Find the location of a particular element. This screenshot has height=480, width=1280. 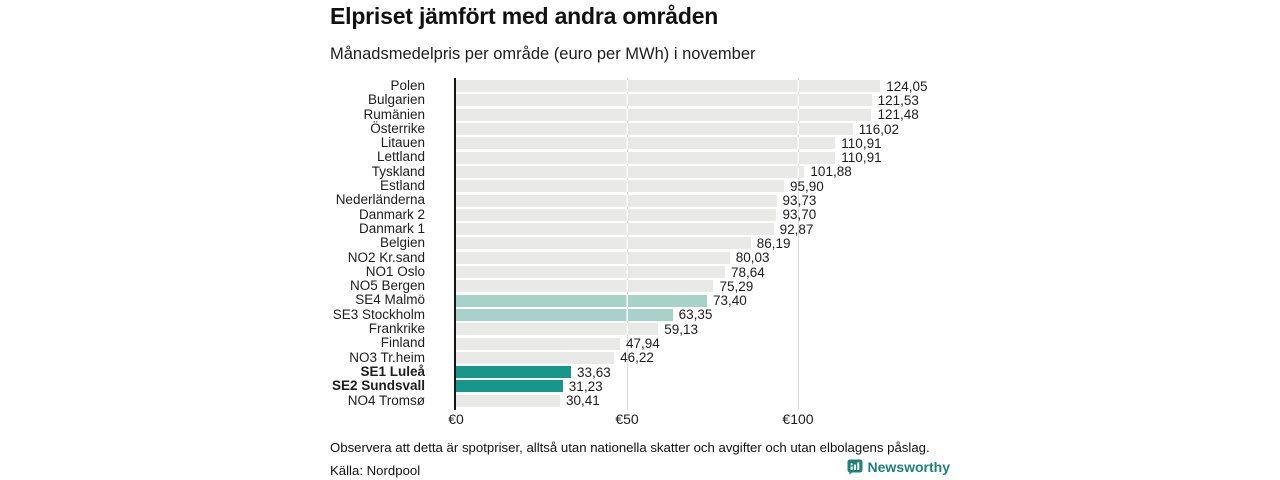

category-label: Finland is located at coordinates (402, 343).